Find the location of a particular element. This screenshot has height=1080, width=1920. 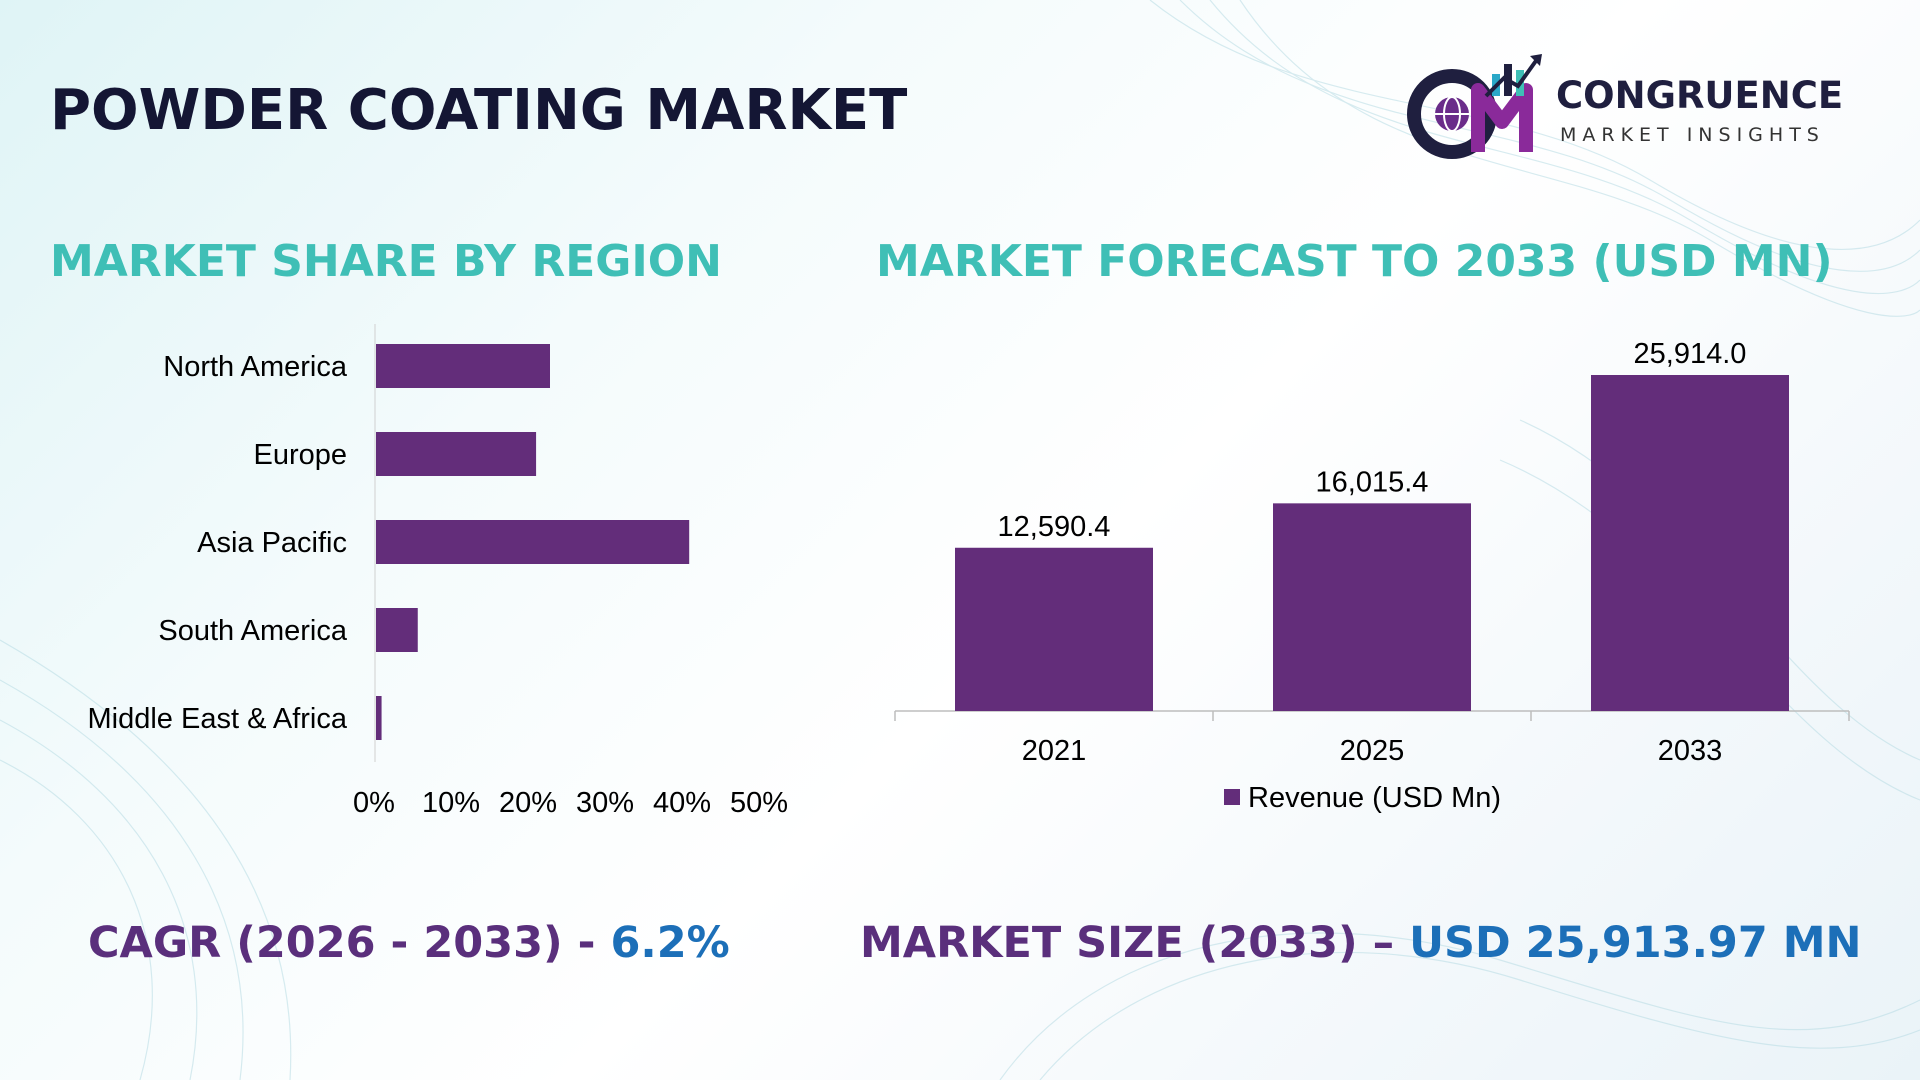

cagr-label: CAGR (2026 - 2033) - is located at coordinates (349, 943).